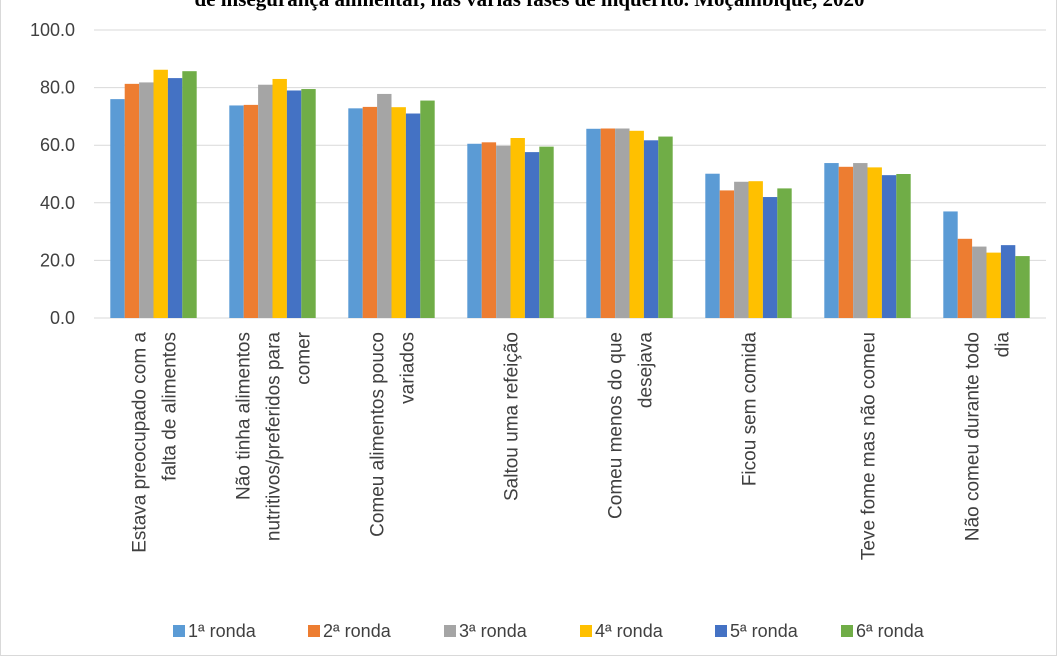 The height and width of the screenshot is (656, 1057). What do you see at coordinates (764, 631) in the screenshot?
I see `legend-label: 5ª ronda` at bounding box center [764, 631].